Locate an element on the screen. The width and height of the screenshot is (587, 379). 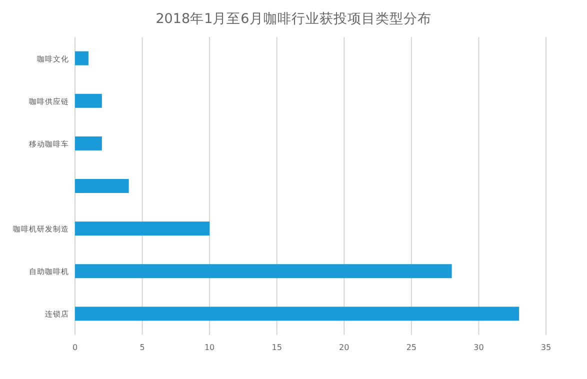
x-tick-label: 25 is located at coordinates (411, 347).